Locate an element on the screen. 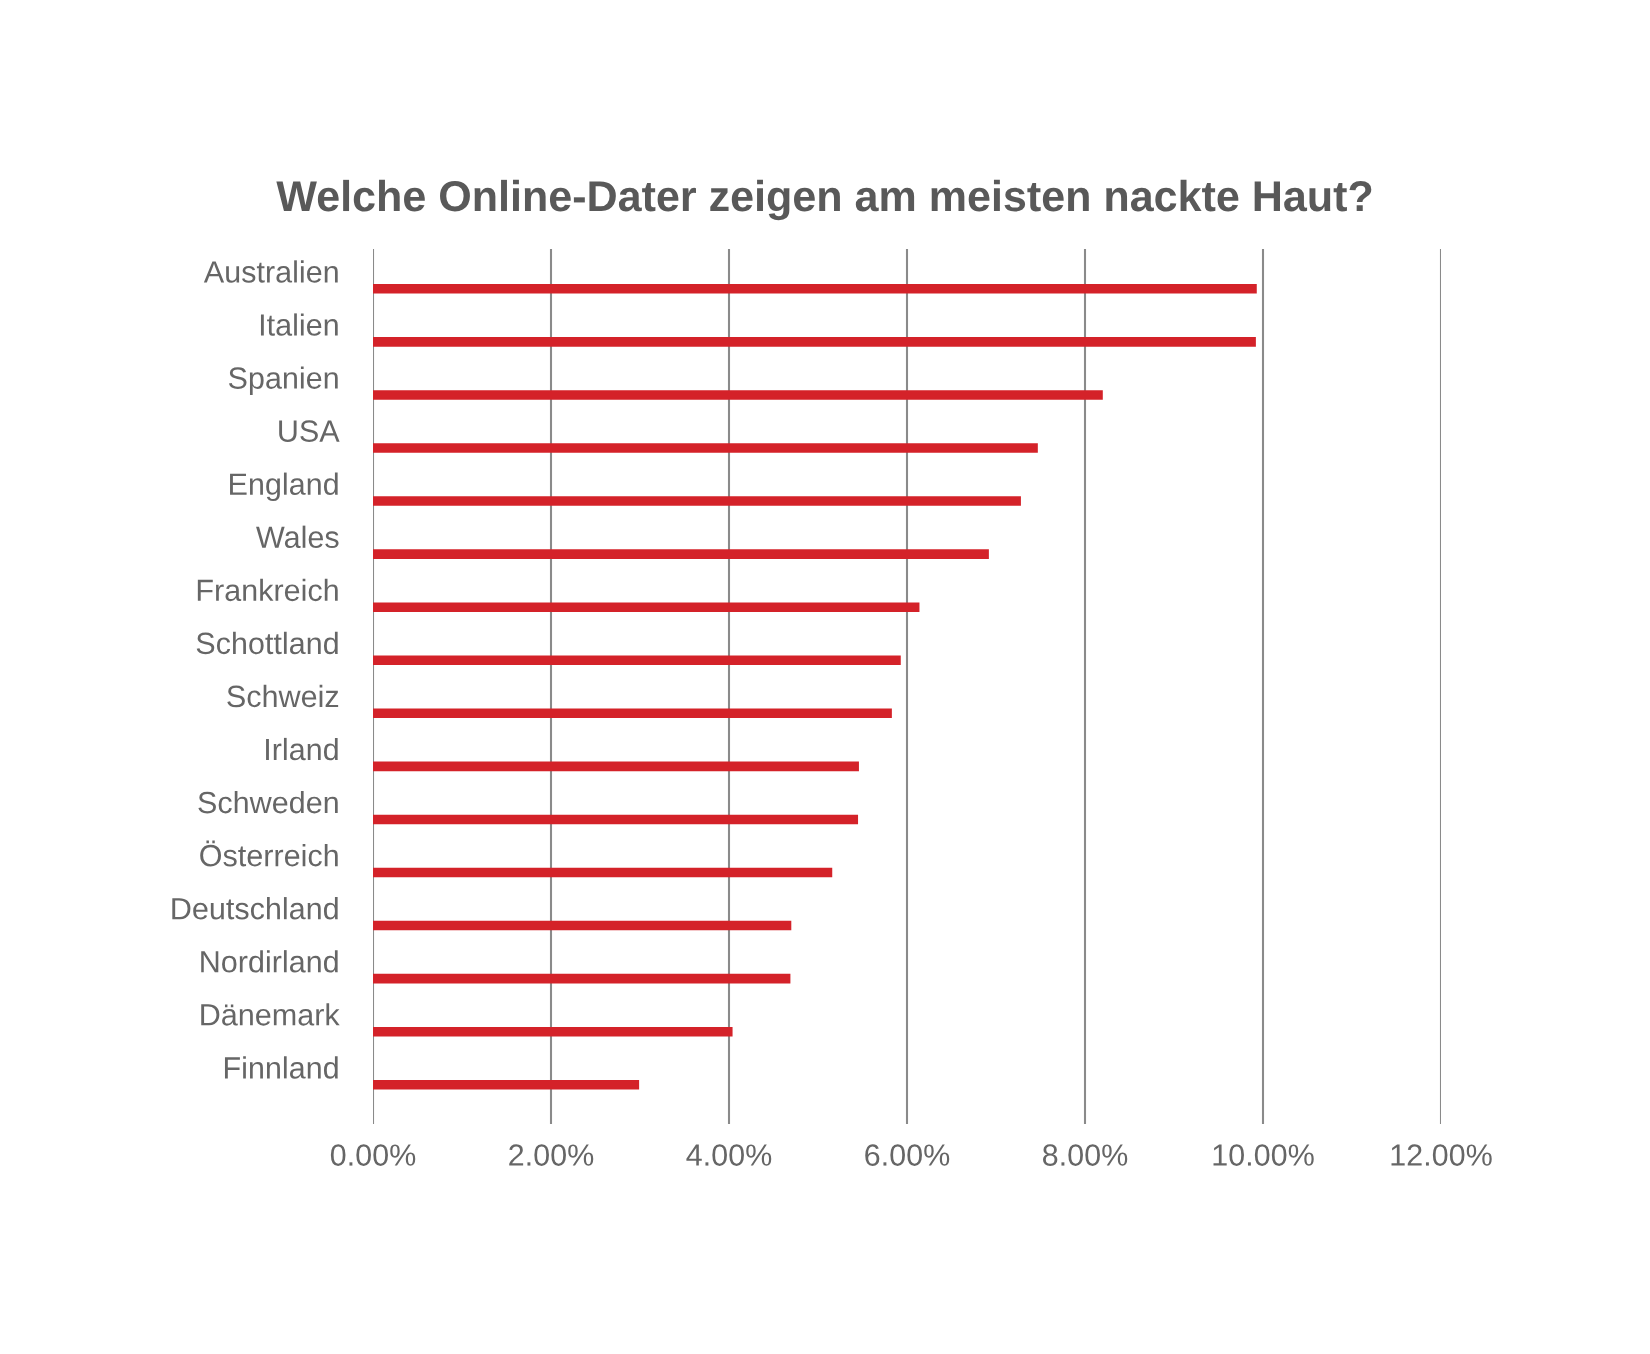 This screenshot has width=1650, height=1354. x-tick-label: 2.00% is located at coordinates (551, 1155).